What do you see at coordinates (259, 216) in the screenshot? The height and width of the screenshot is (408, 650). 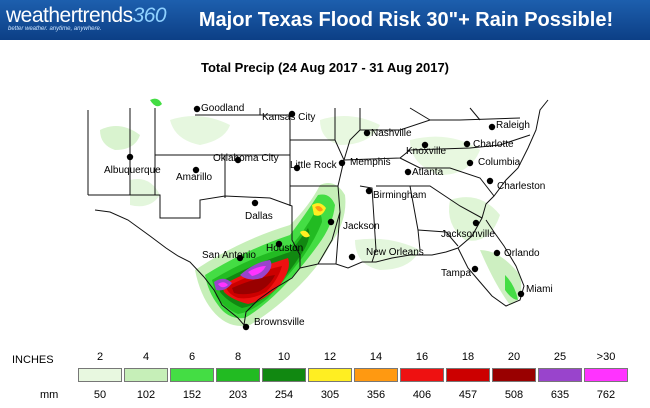 I see `city-label-dallas: Dallas` at bounding box center [259, 216].